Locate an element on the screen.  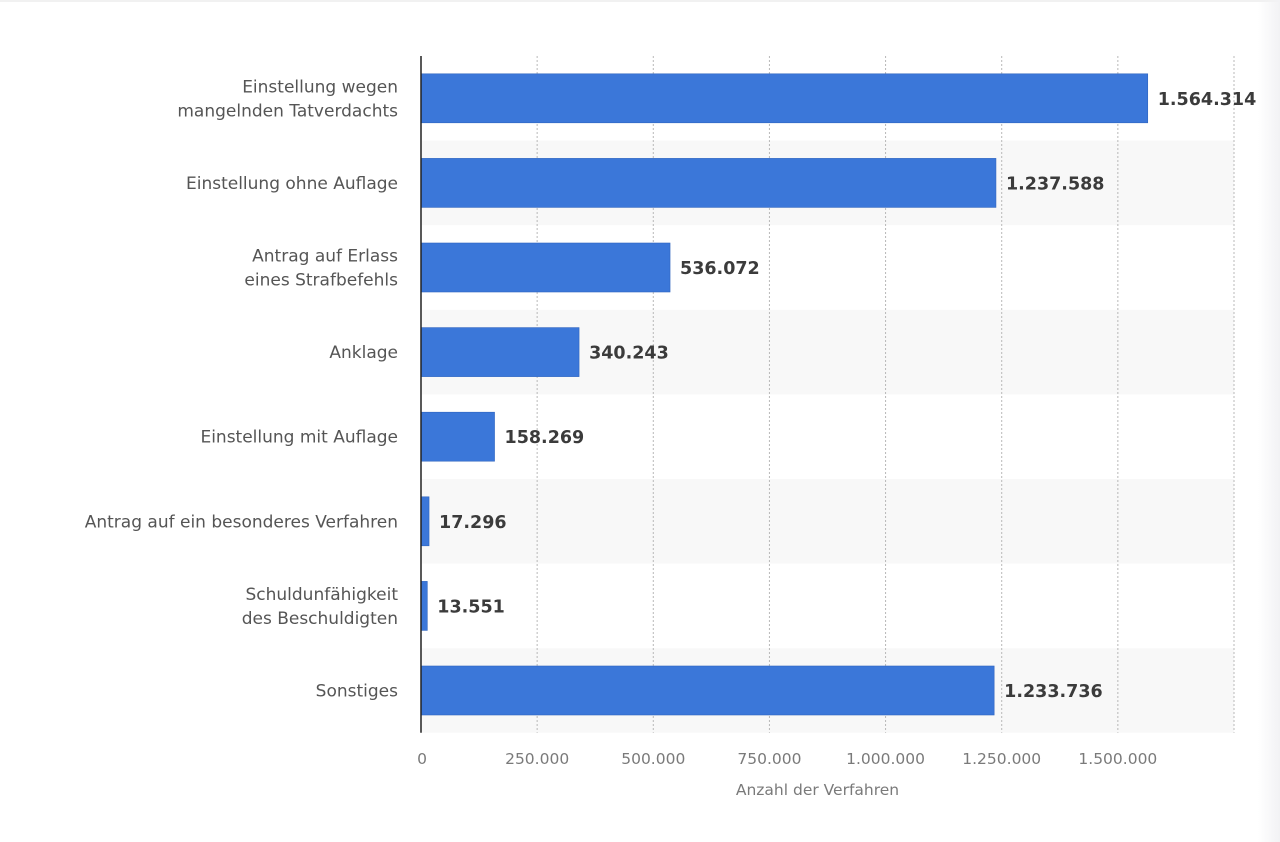
top-border is located at coordinates (640, 1).